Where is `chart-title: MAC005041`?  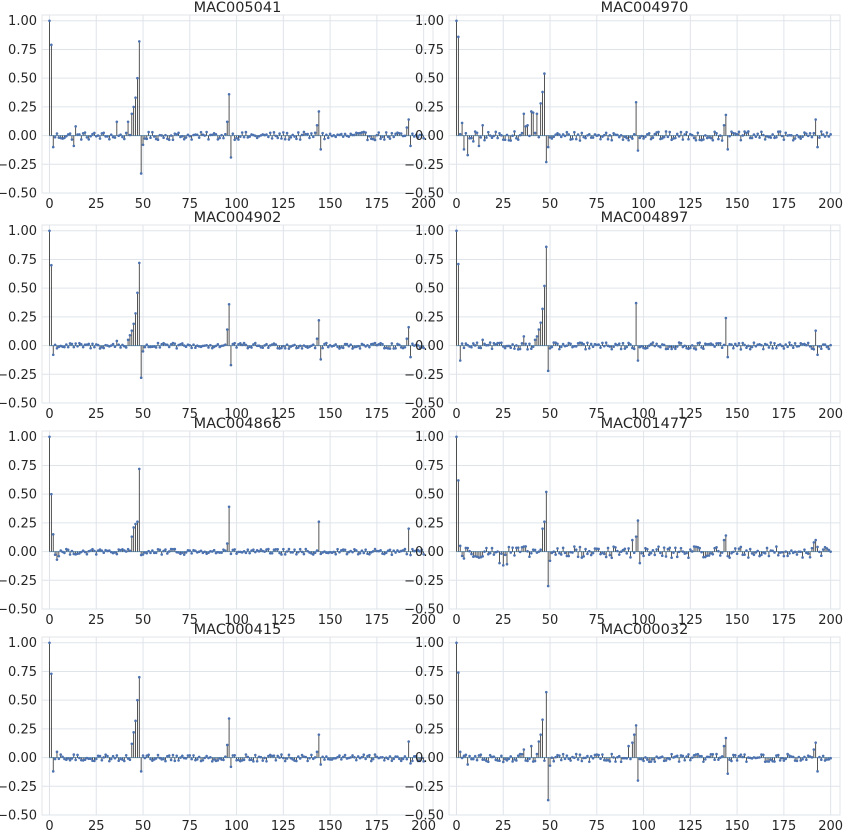
chart-title: MAC005041 is located at coordinates (238, 8).